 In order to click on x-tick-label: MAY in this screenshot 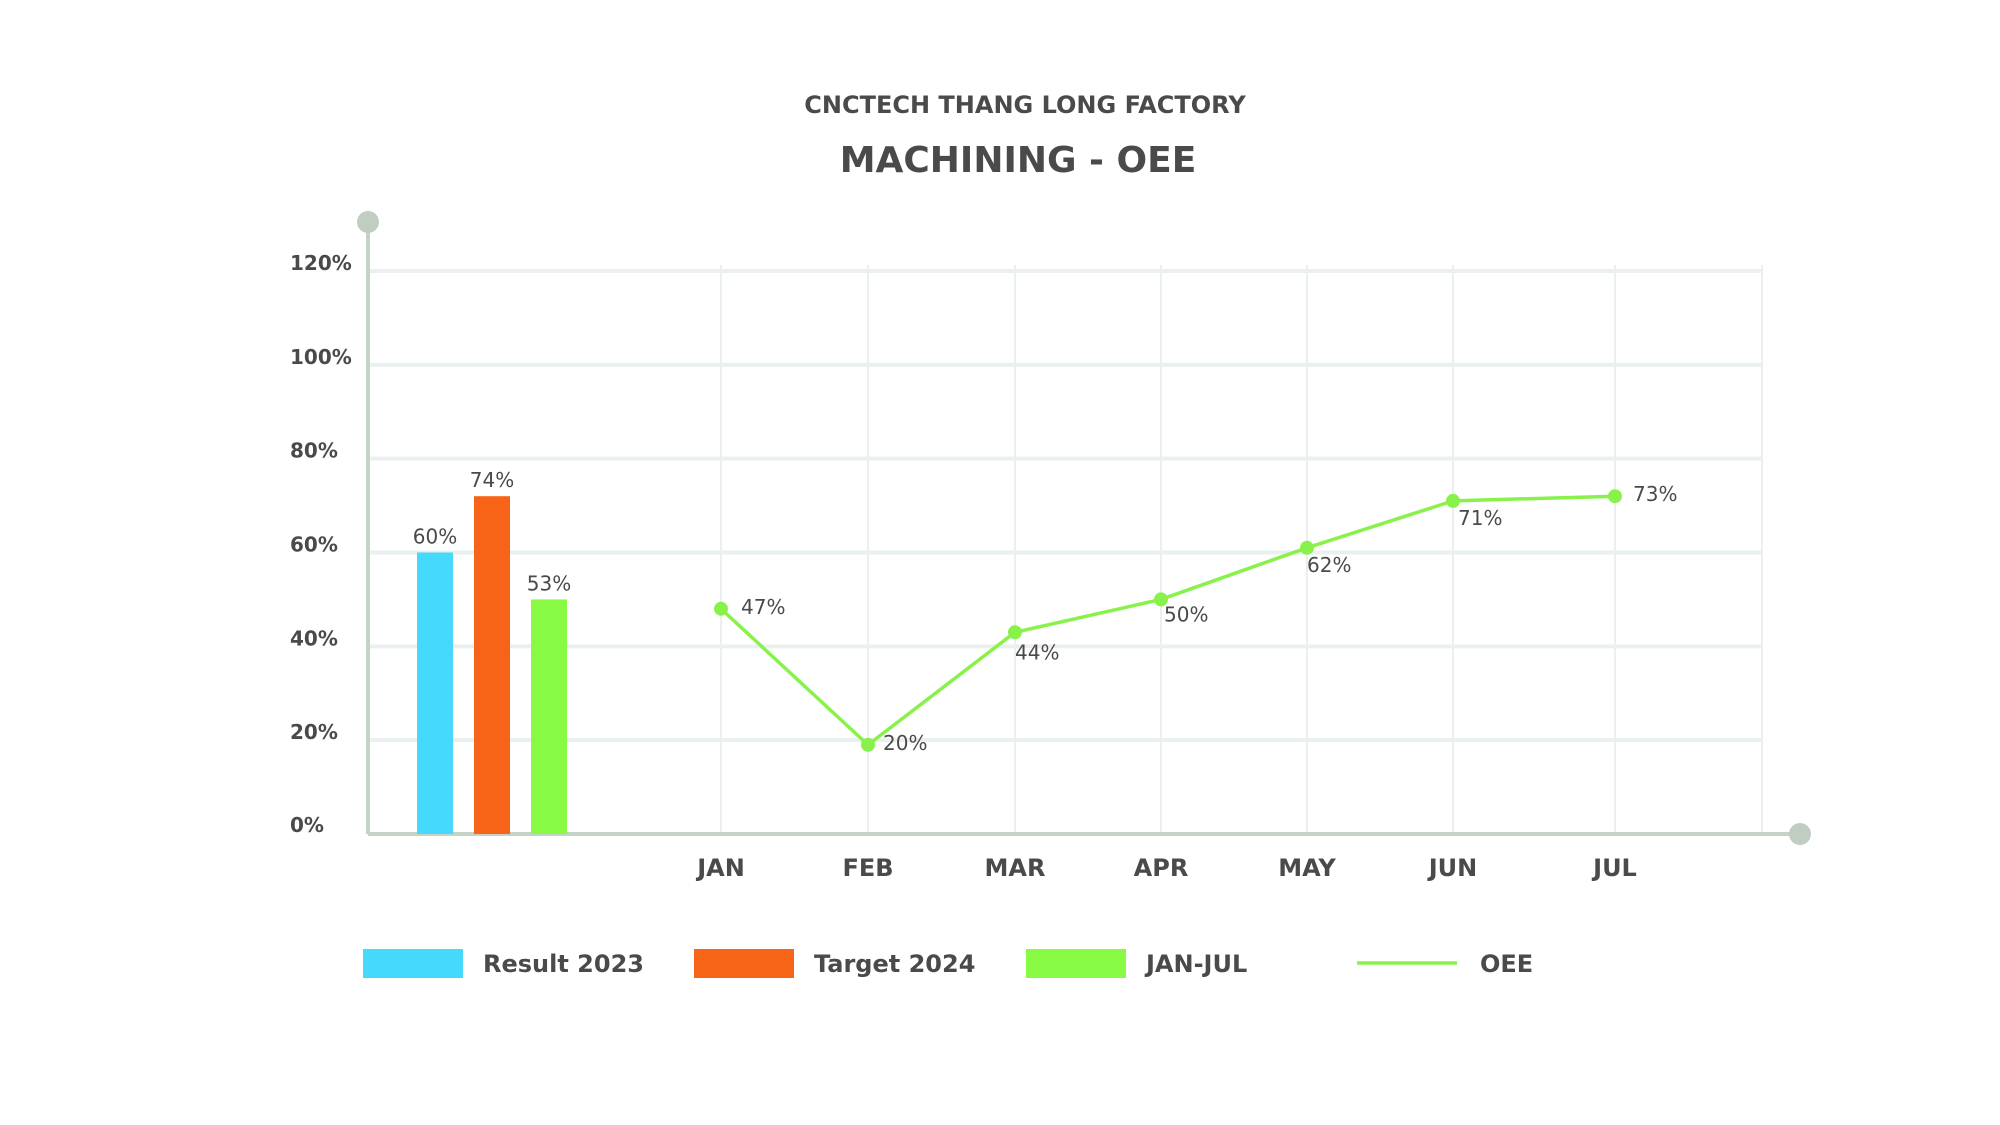, I will do `click(1307, 868)`.